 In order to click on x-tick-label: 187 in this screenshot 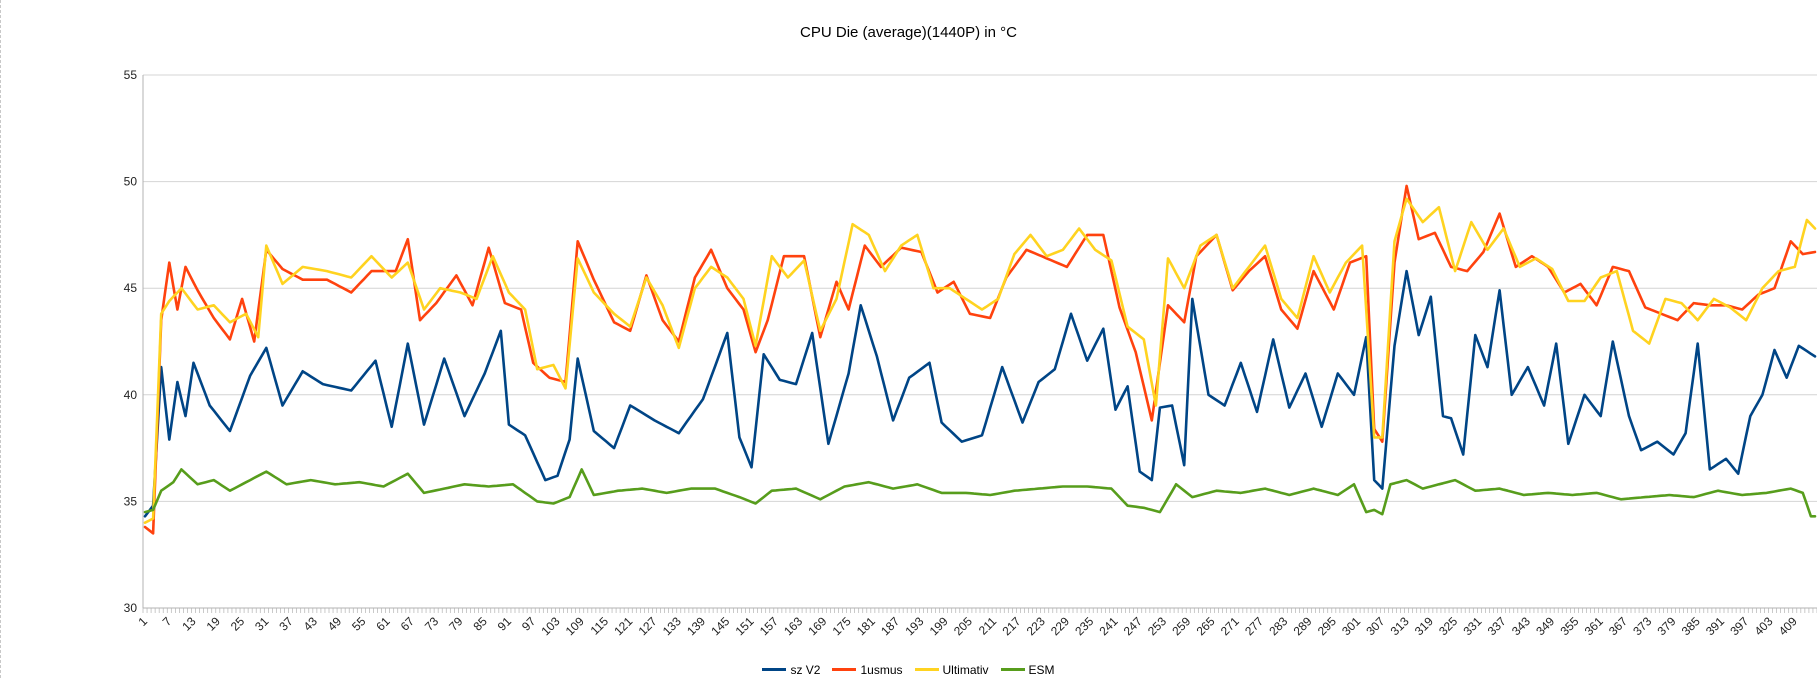, I will do `click(890, 626)`.